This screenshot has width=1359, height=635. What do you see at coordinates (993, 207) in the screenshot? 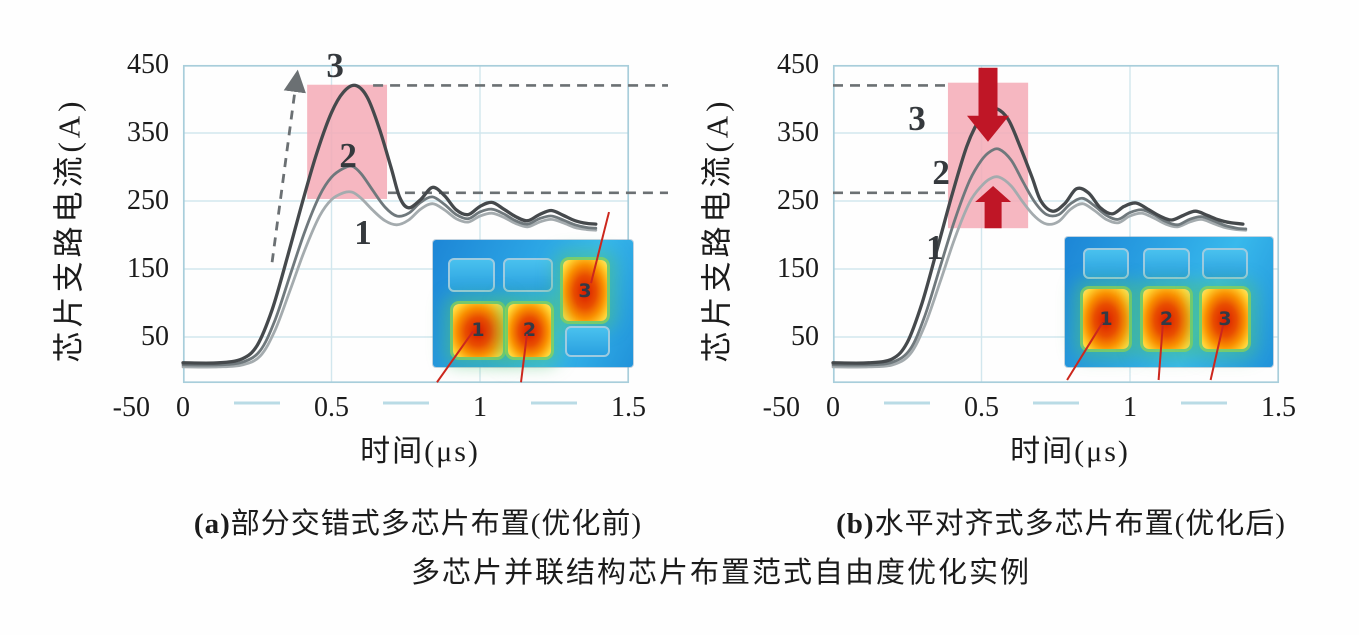
I see `suppress-up-arrow` at bounding box center [993, 207].